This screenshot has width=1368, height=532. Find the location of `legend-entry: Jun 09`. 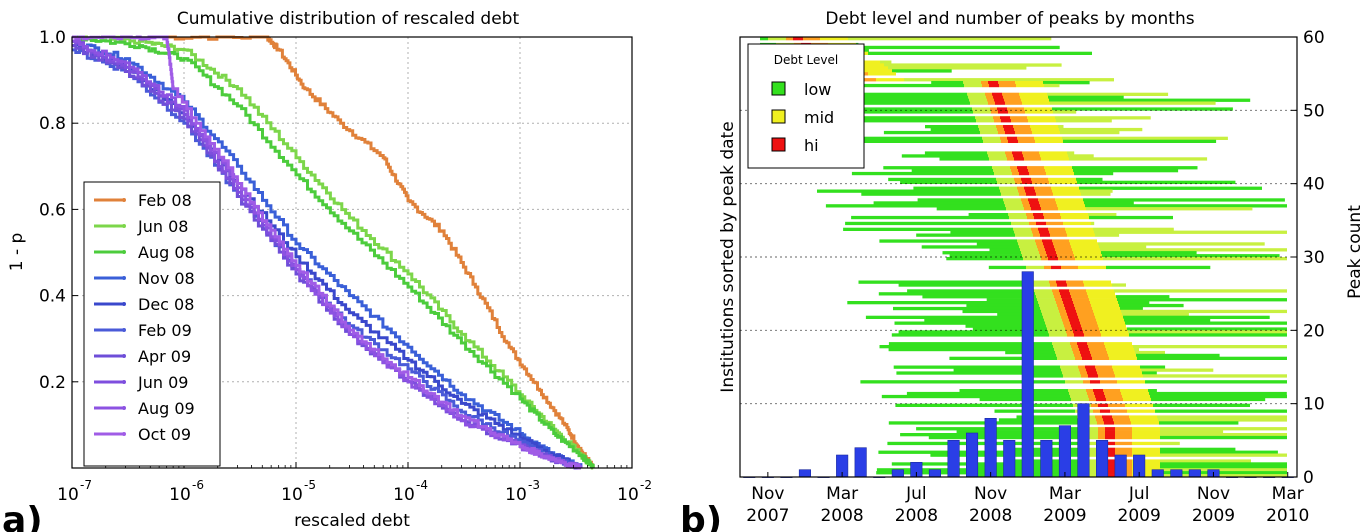

legend-entry: Jun 09 is located at coordinates (141, 382).